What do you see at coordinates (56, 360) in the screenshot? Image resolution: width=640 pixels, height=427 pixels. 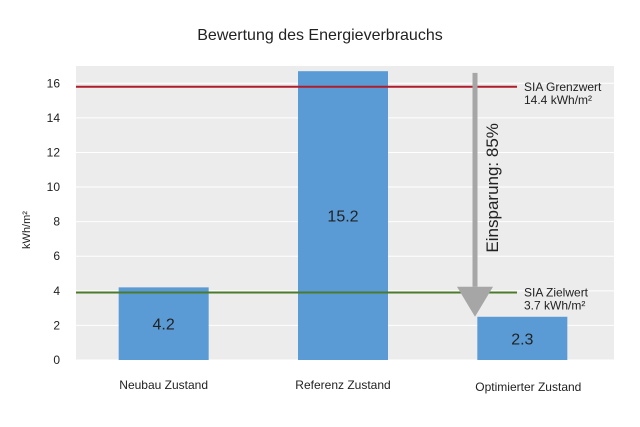 I see `y-tick-label: 0` at bounding box center [56, 360].